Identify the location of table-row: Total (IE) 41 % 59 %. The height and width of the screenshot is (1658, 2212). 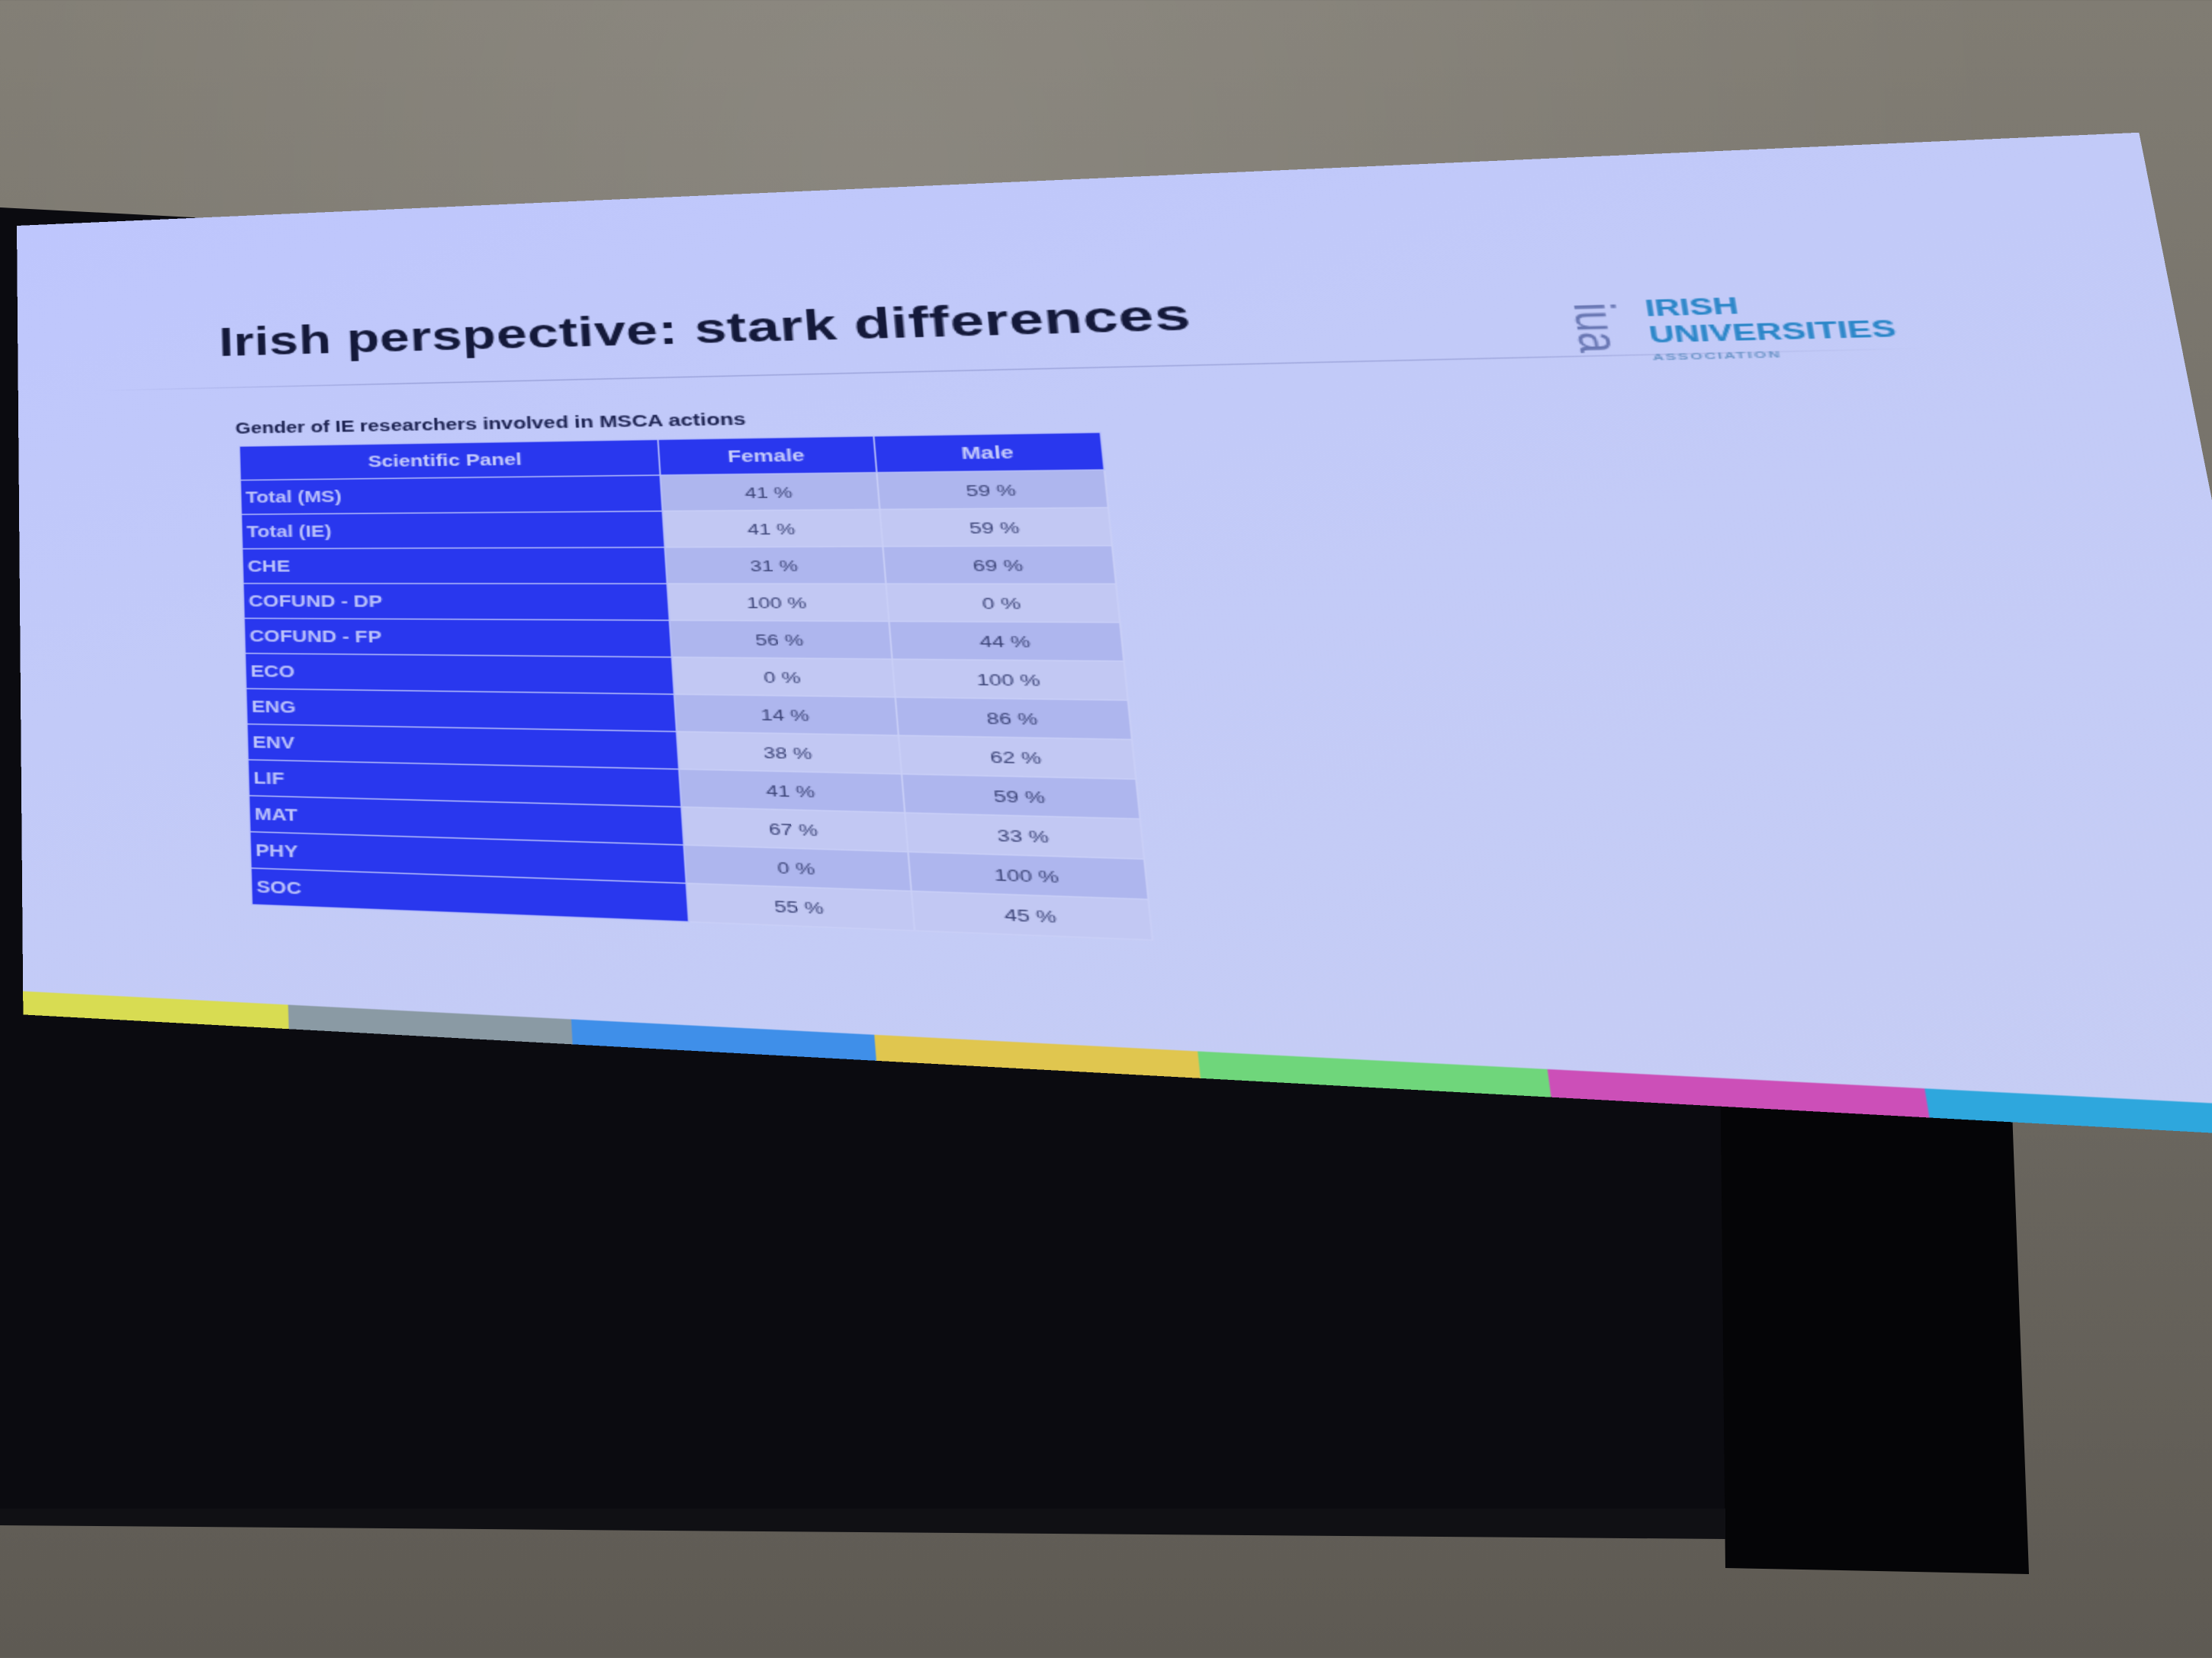
(676, 528).